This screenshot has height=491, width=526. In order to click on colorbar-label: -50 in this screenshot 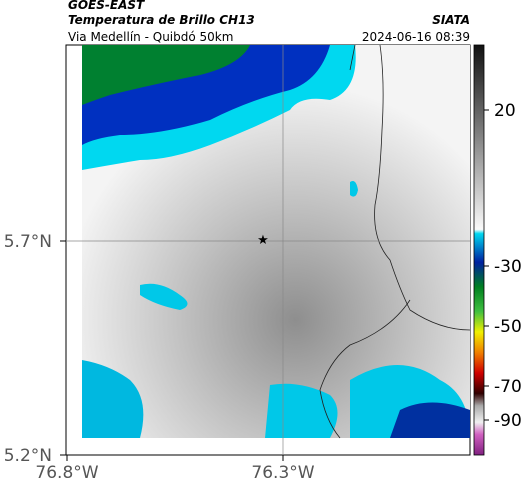, I will do `click(508, 327)`.